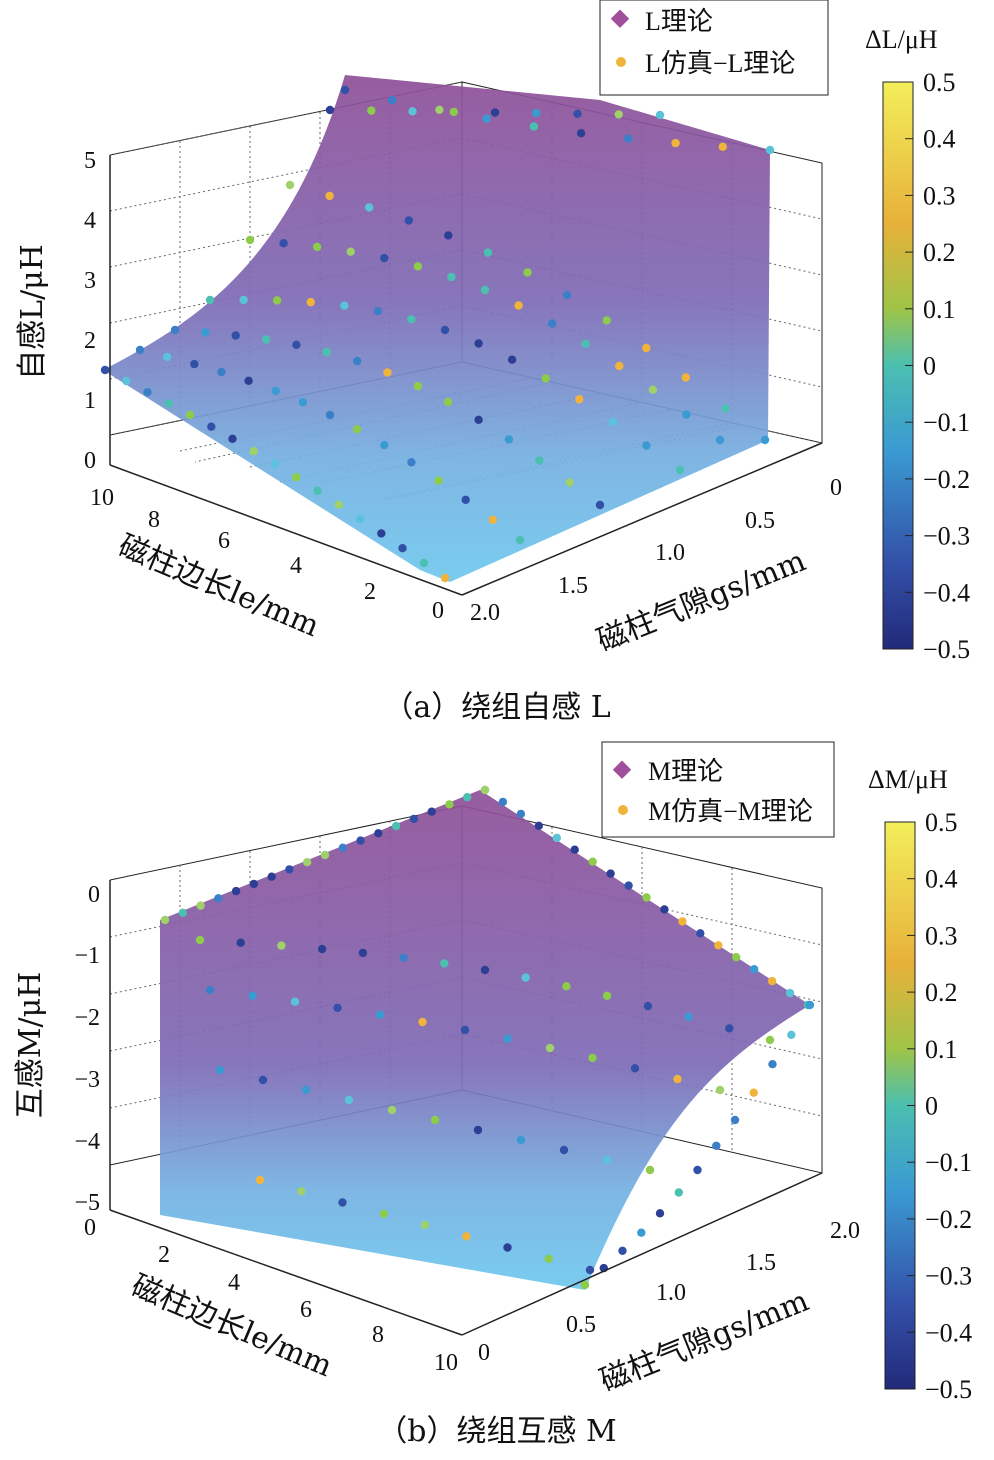  What do you see at coordinates (497, 1431) in the screenshot?
I see `caption-b: （b）绕组互感 M` at bounding box center [497, 1431].